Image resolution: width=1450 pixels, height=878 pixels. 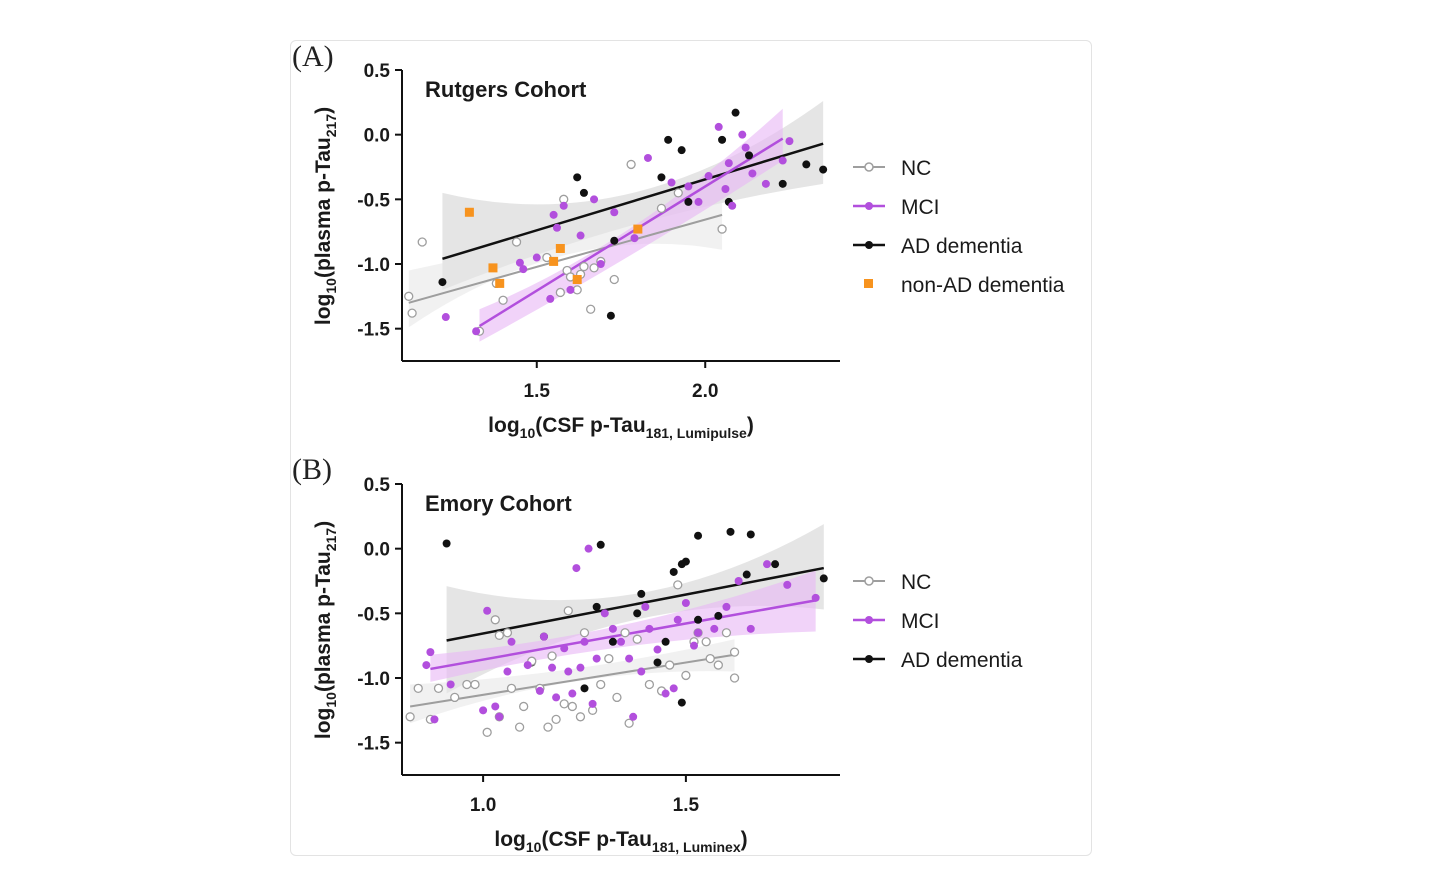 I want to click on confidence-band-mci, so click(x=631, y=225).